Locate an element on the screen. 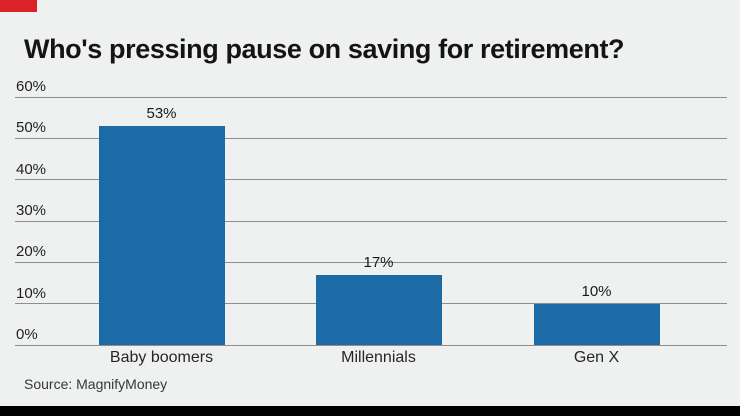 Image resolution: width=740 pixels, height=416 pixels. y-tick-label: 30% is located at coordinates (31, 210).